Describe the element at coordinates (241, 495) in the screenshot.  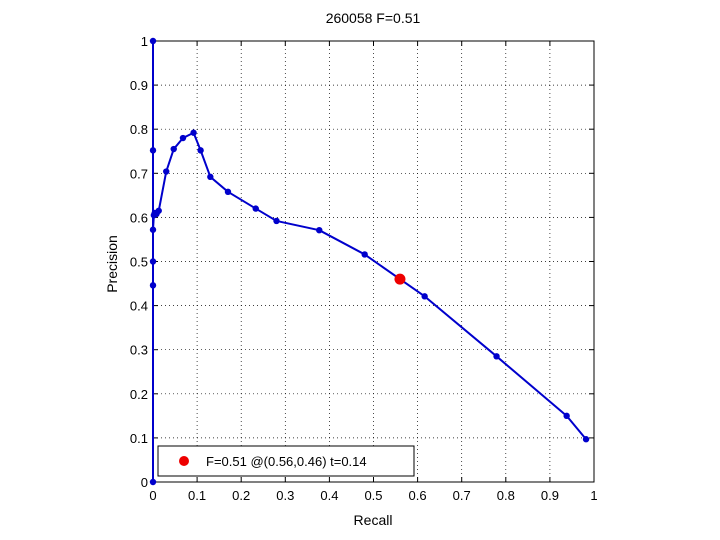
I see `x-tick-label: 0.2` at that location.